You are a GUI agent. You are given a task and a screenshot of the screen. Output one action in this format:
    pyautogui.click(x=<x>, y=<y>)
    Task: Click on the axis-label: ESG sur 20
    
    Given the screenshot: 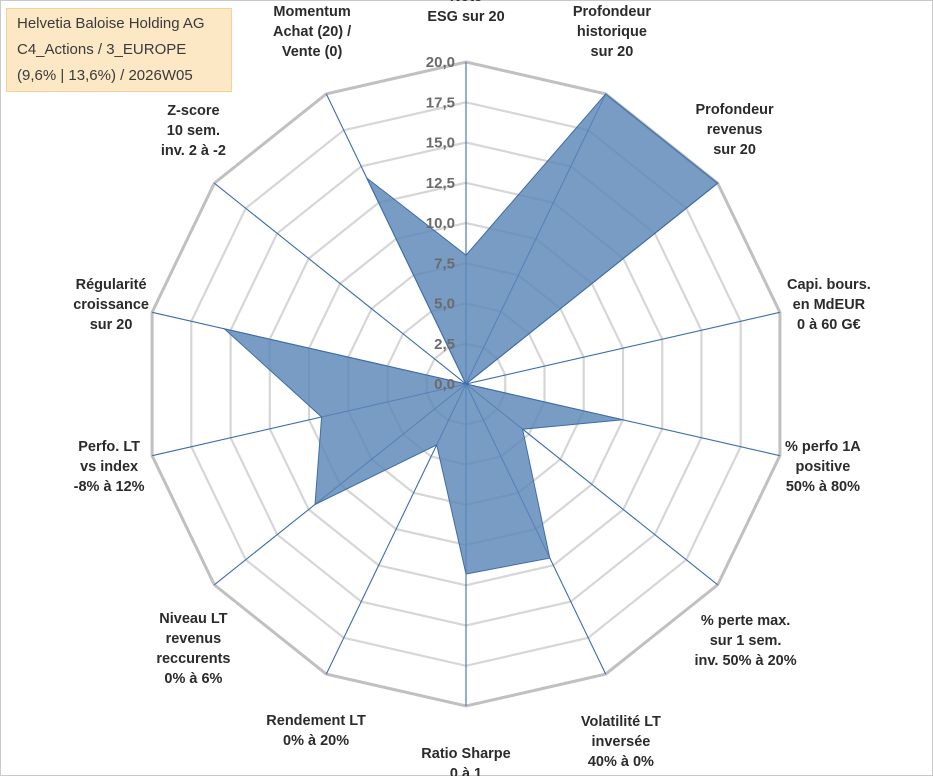 What is the action you would take?
    pyautogui.click(x=465, y=17)
    